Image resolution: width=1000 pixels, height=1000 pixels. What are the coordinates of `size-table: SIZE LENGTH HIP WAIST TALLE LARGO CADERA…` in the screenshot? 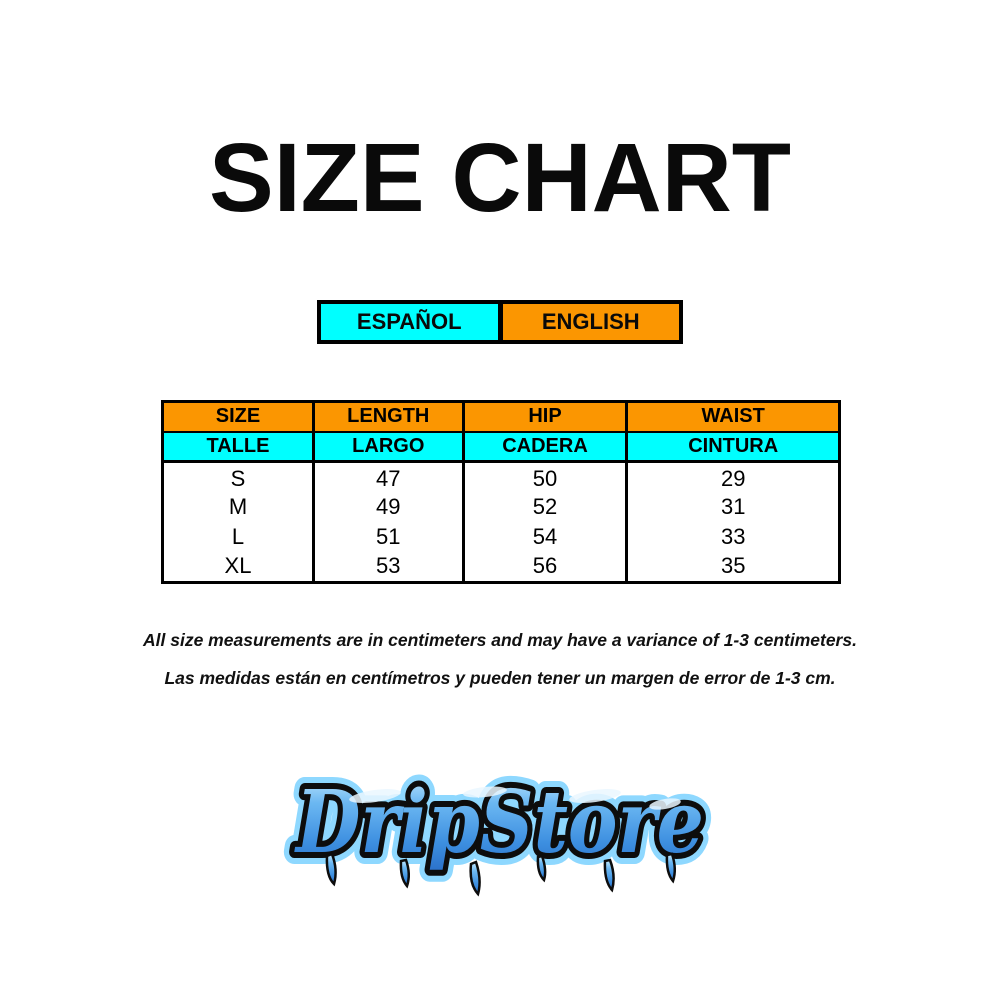 It's located at (501, 492).